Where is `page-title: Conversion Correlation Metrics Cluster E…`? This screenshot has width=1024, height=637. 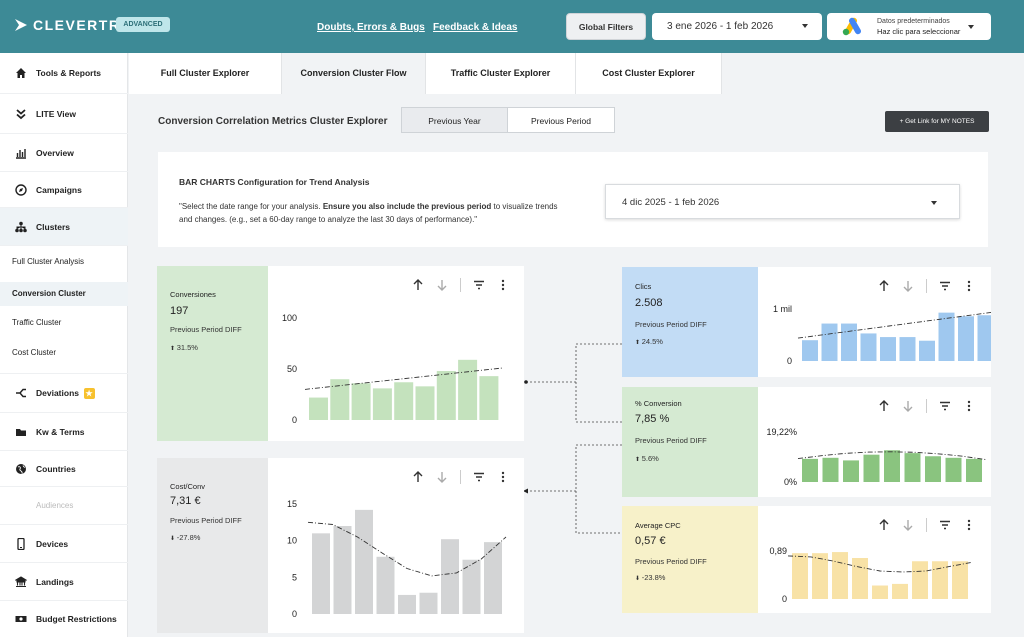
page-title: Conversion Correlation Metrics Cluster E… is located at coordinates (273, 121).